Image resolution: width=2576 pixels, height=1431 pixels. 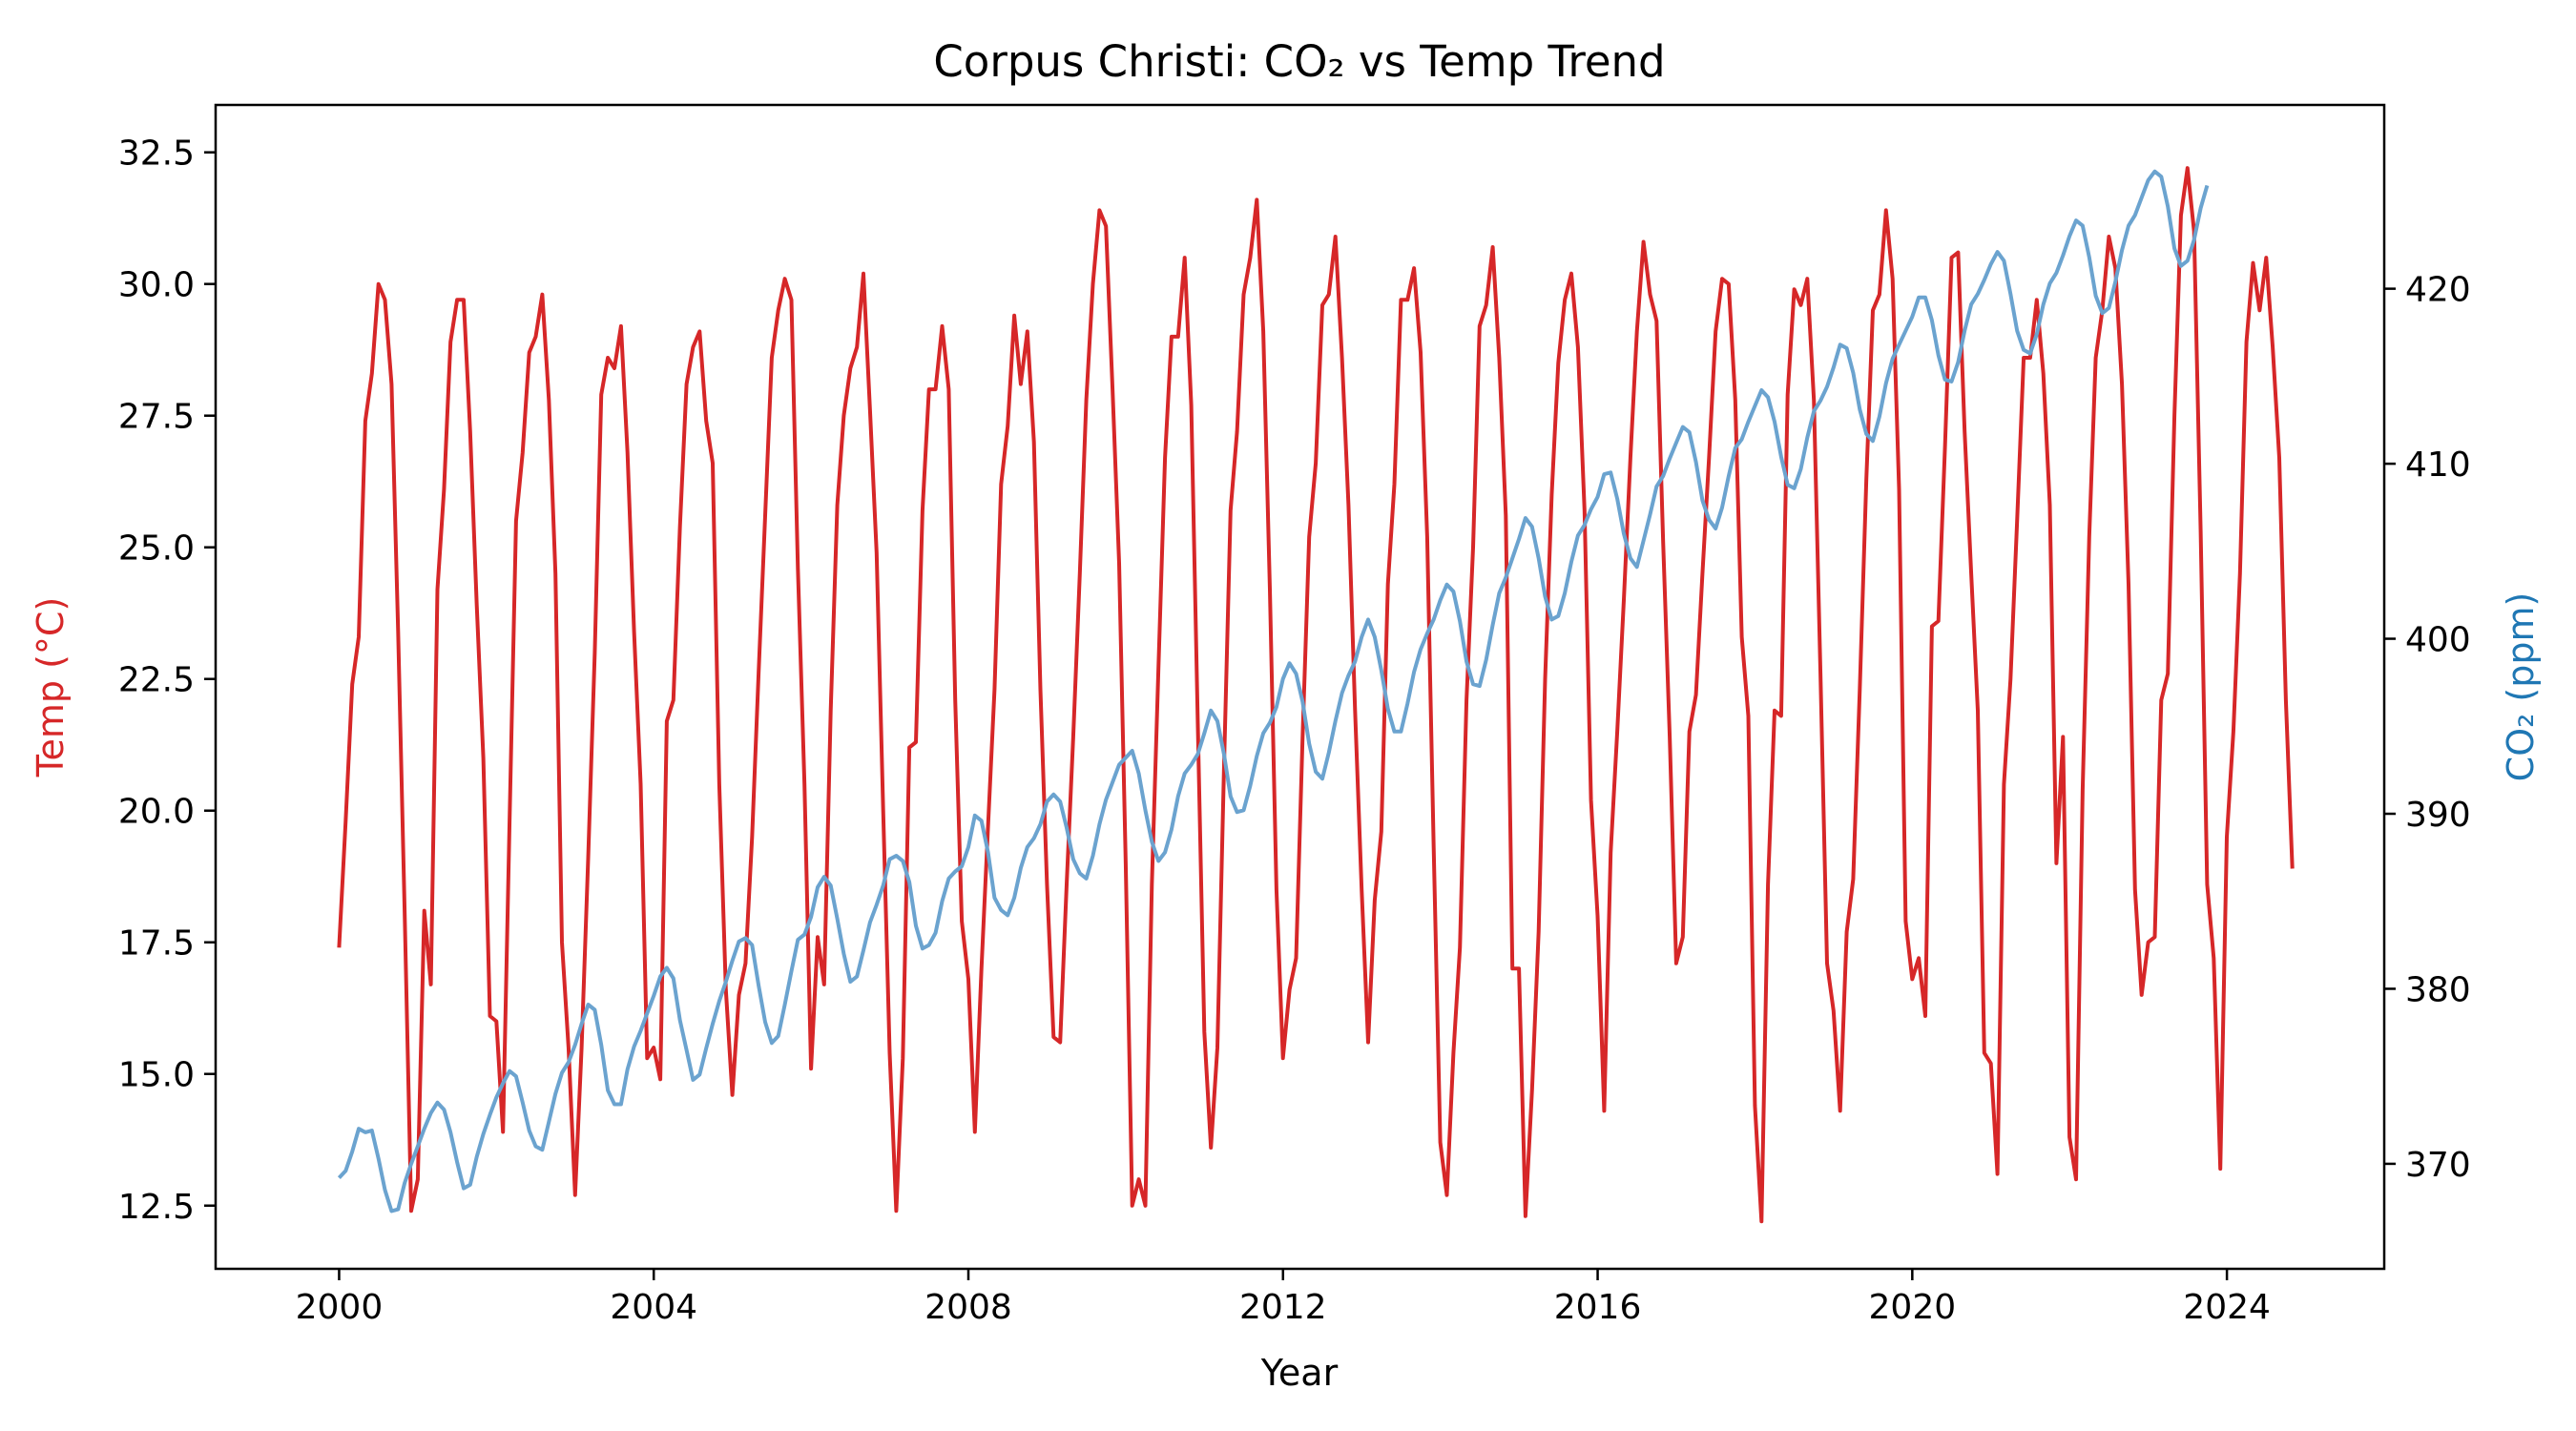 What do you see at coordinates (1283, 1307) in the screenshot?
I see `x-tick-label: 2012` at bounding box center [1283, 1307].